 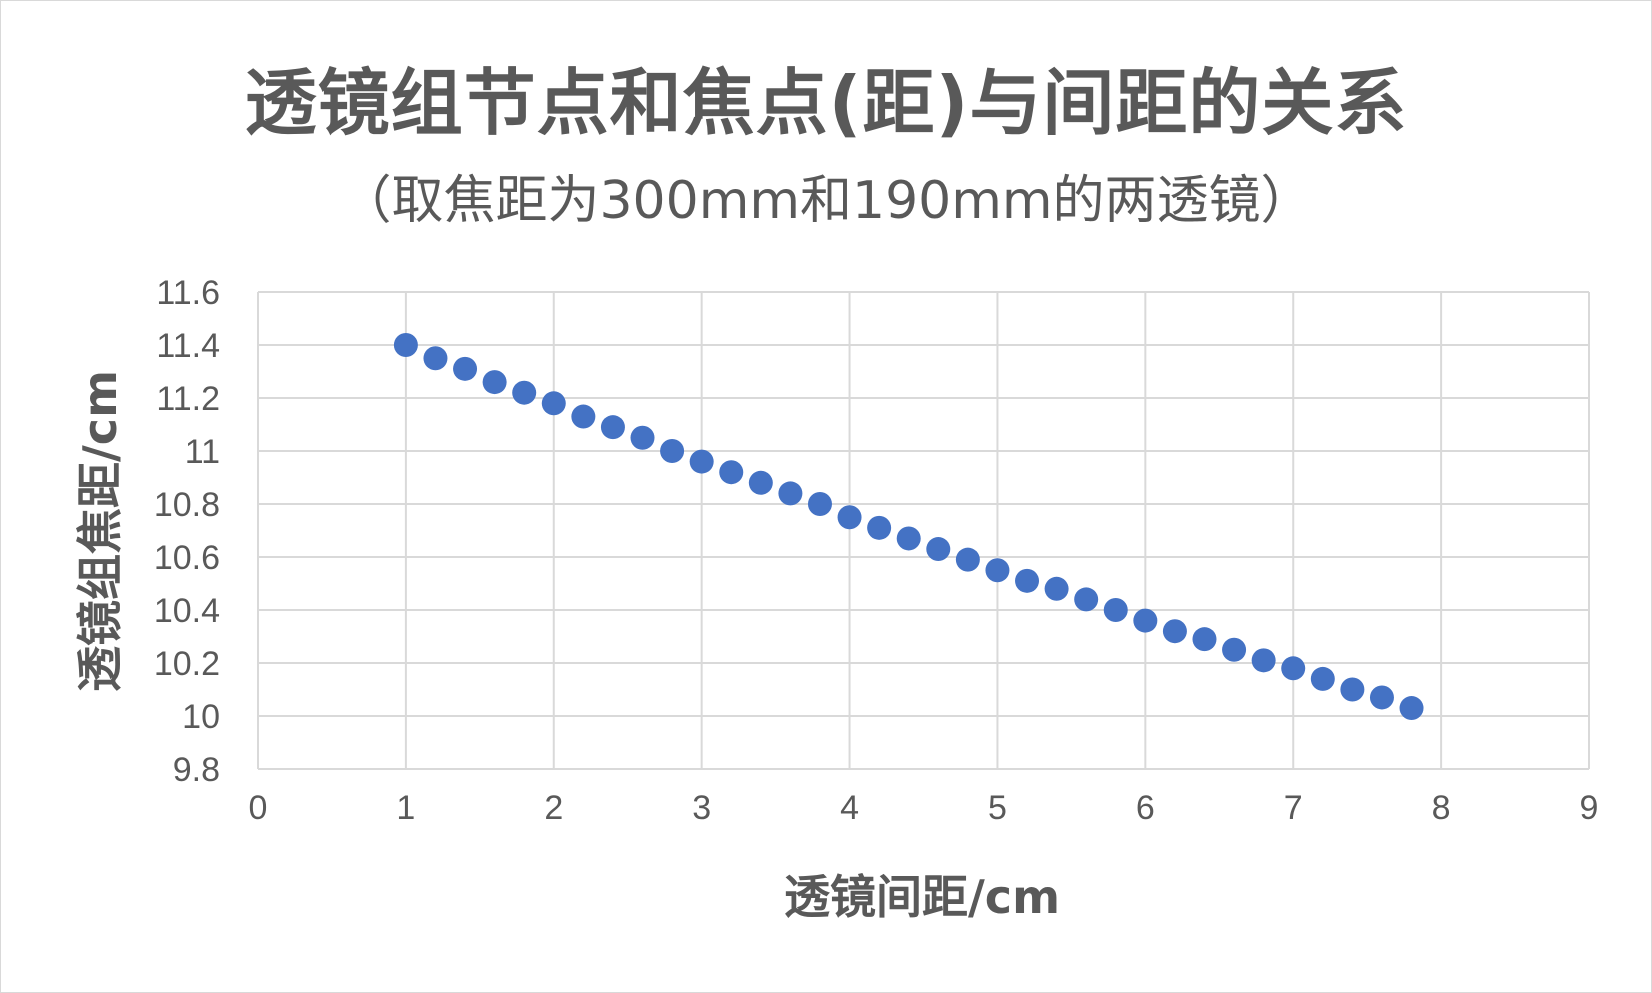 What do you see at coordinates (188, 346) in the screenshot?
I see `y-tick-label: 11.4` at bounding box center [188, 346].